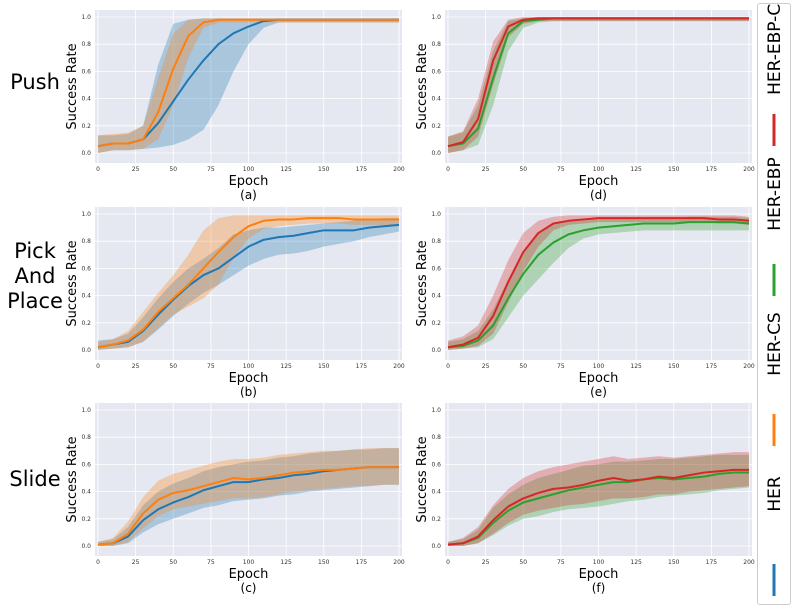 This screenshot has height=609, width=794. Describe the element at coordinates (35, 82) in the screenshot. I see `row-label-push: Push` at that location.